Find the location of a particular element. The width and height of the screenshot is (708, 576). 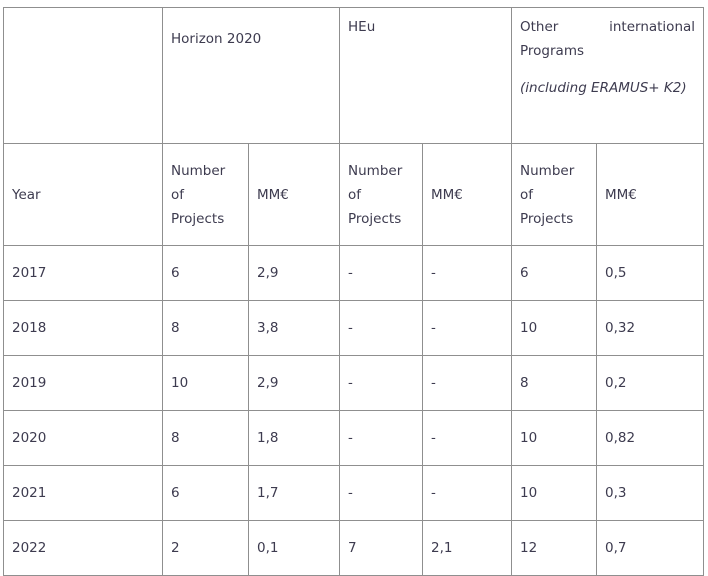

year-cell: 2021 is located at coordinates (83, 493).